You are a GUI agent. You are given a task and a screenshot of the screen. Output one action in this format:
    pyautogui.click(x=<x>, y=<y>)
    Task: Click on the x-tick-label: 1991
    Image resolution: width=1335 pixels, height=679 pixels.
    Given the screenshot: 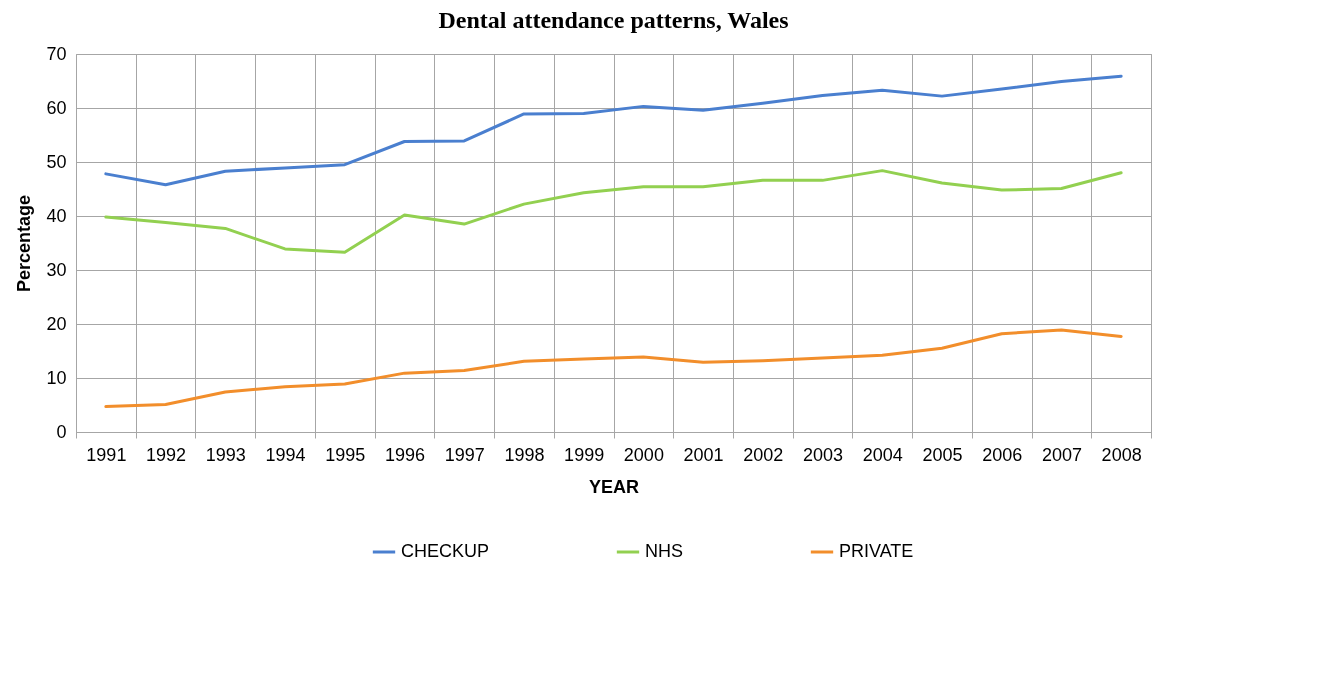 What is the action you would take?
    pyautogui.click(x=106, y=454)
    